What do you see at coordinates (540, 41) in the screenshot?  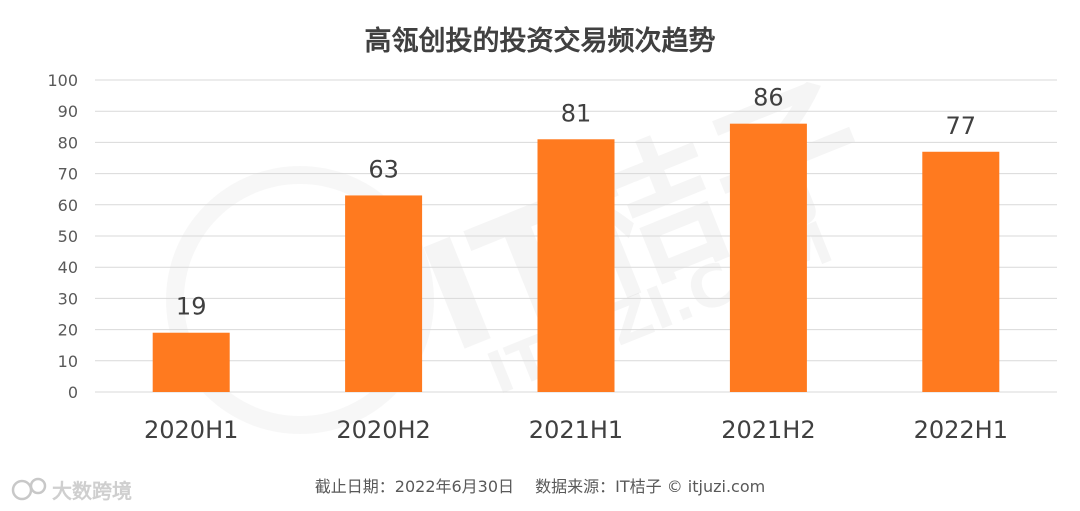 I see `chart-title: 高瓴创投的投资交易频次趋势` at bounding box center [540, 41].